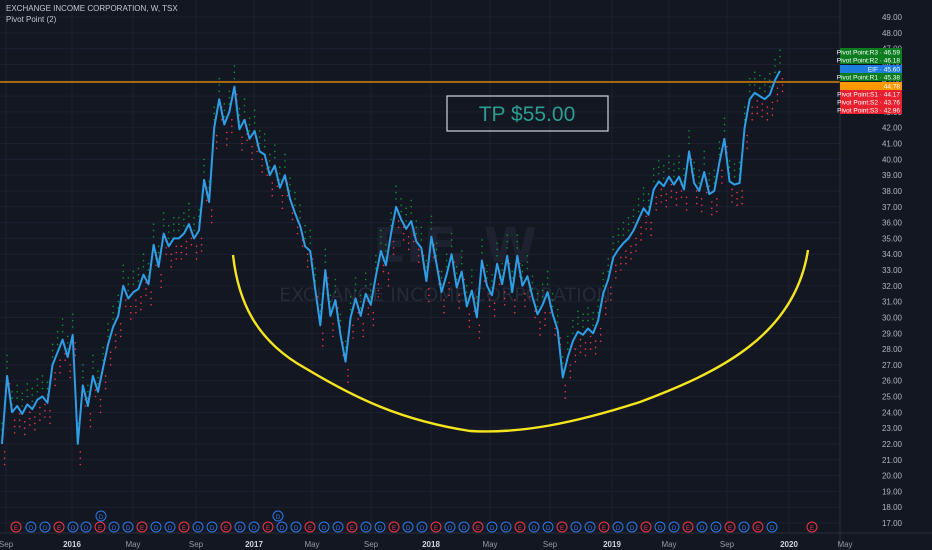 This screenshot has height=550, width=932. Describe the element at coordinates (527, 113) in the screenshot. I see `tp-annotation-box` at that location.